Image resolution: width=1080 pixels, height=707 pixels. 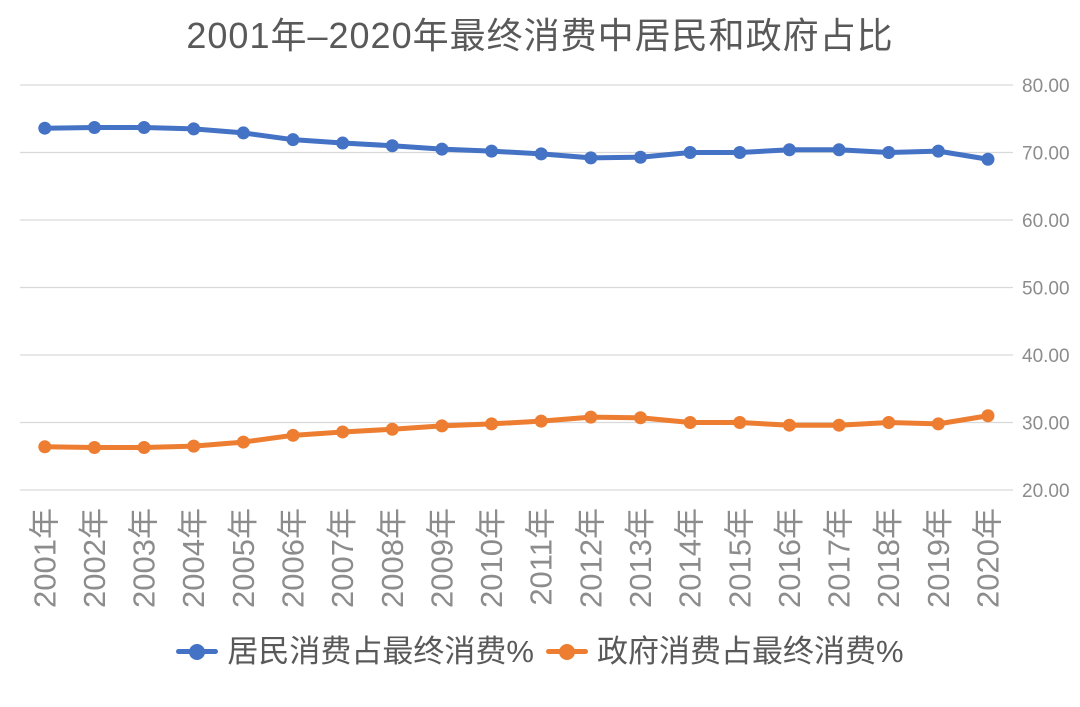 I want to click on series-1-point-2019年, so click(x=938, y=424).